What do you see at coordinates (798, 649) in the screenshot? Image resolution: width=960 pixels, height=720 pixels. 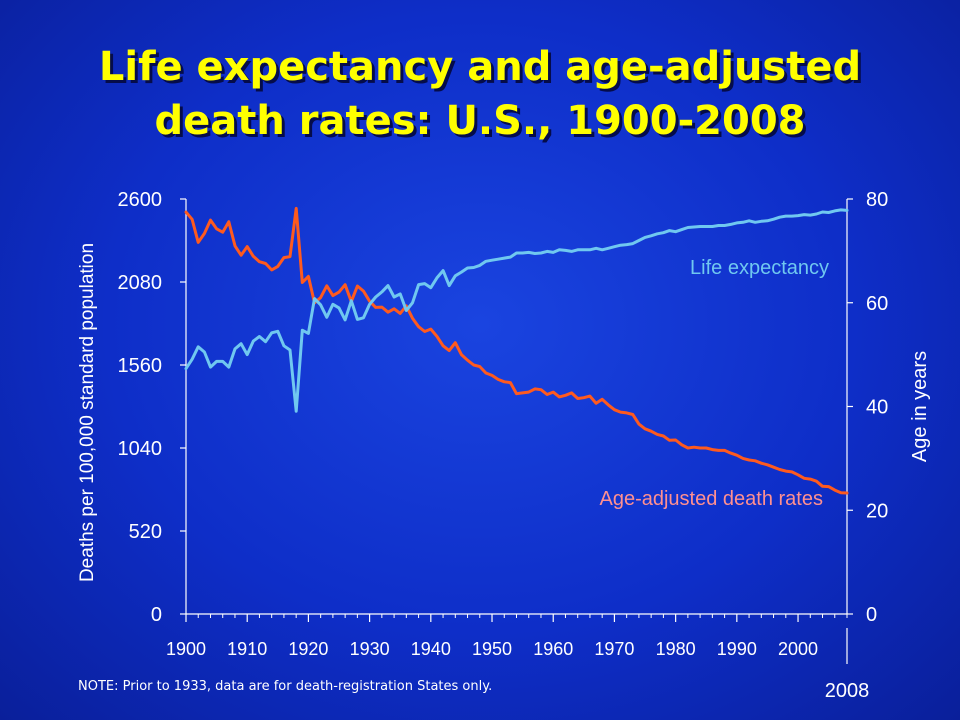 I see `x-tick-label: 2000` at bounding box center [798, 649].